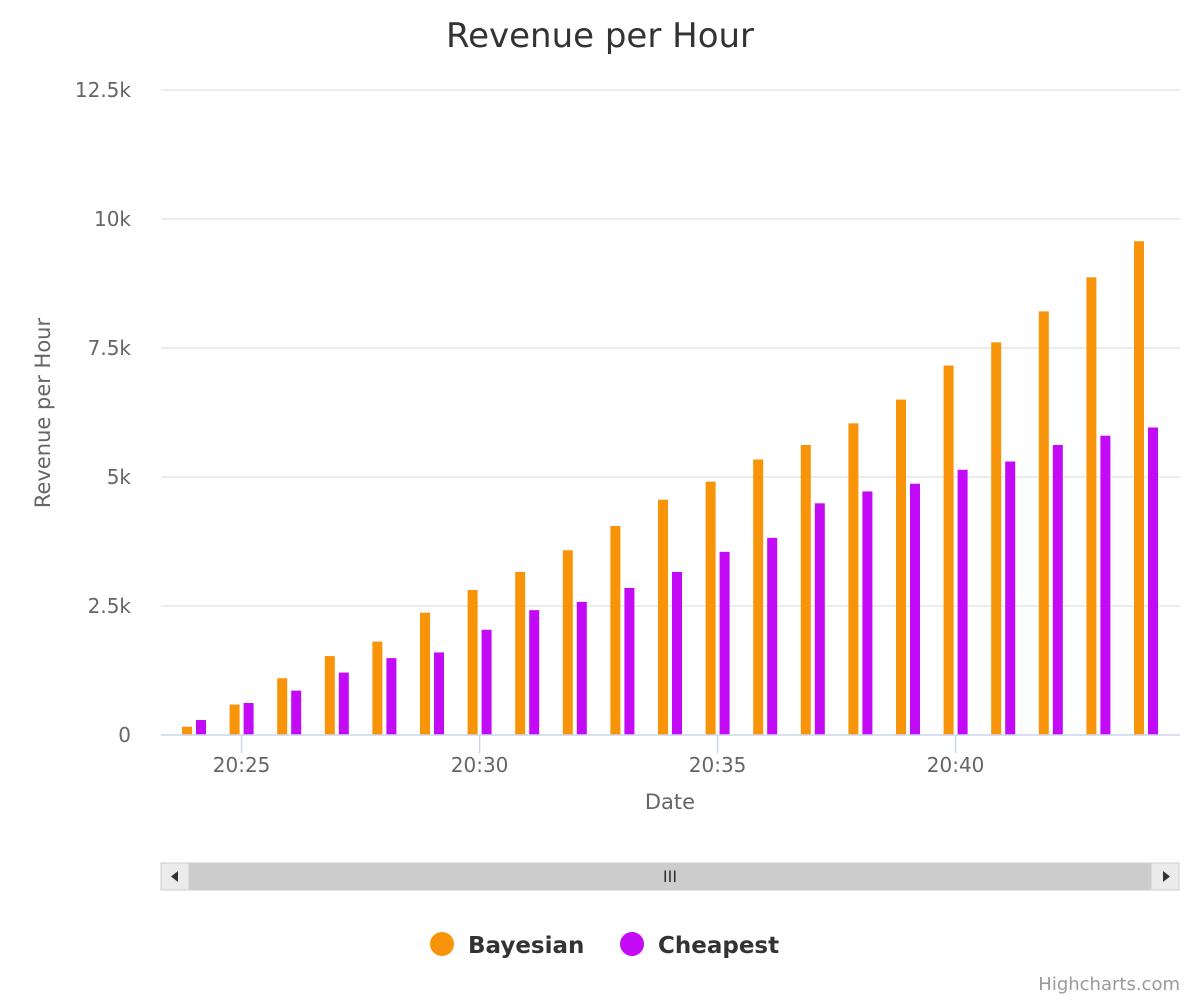  I want to click on scrollbar-right-button, so click(1165, 876).